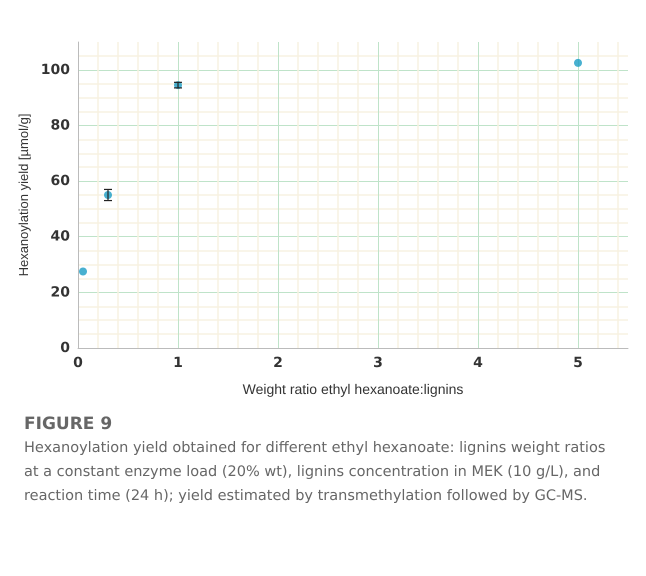  Describe the element at coordinates (578, 363) in the screenshot. I see `x-tick-label: 5` at that location.